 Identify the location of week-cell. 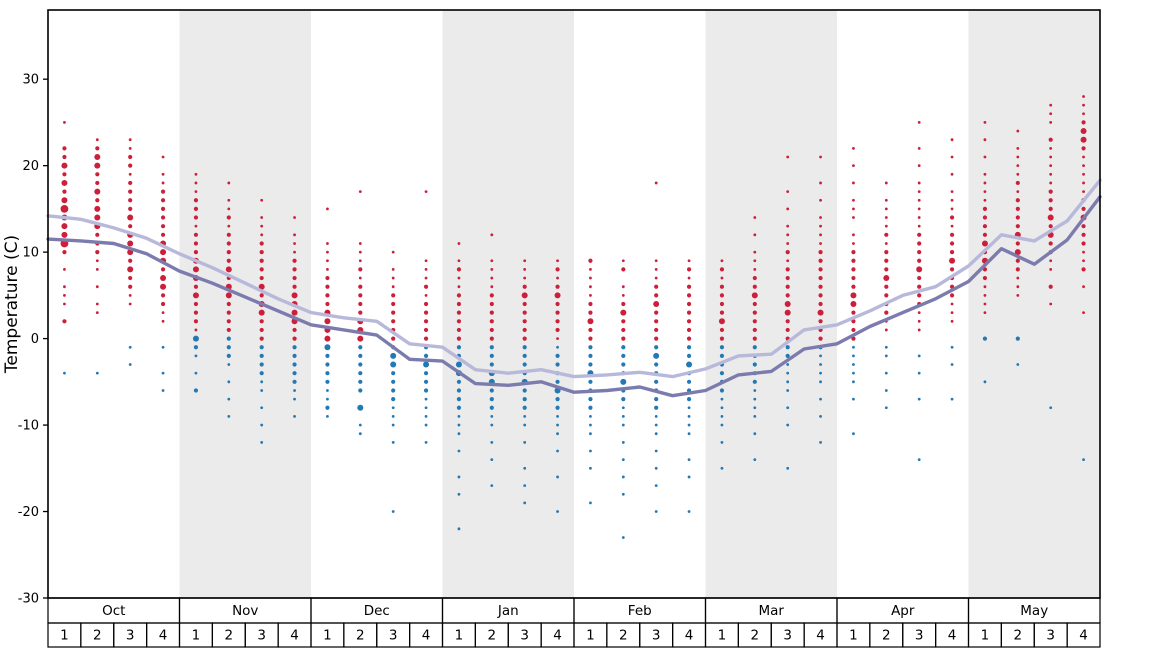
(1083, 635).